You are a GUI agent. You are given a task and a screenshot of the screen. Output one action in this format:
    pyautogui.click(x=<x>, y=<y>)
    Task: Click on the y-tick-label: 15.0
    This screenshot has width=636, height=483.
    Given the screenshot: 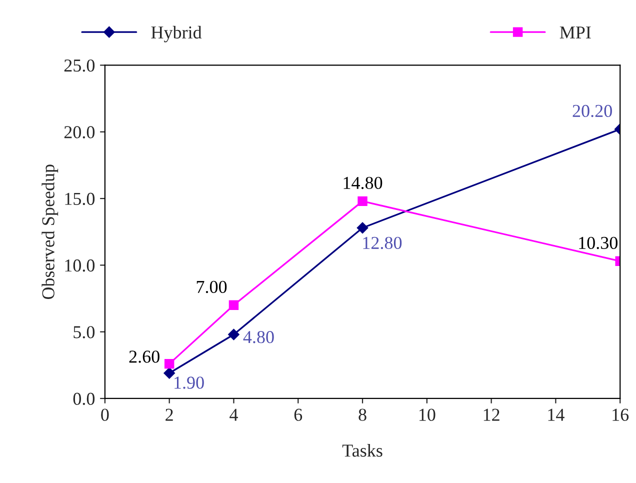 What is the action you would take?
    pyautogui.click(x=80, y=199)
    